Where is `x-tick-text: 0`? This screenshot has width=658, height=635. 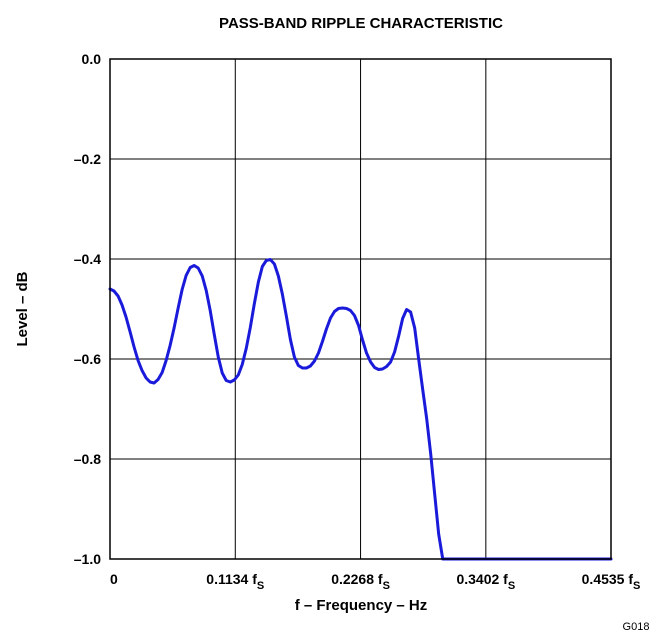
x-tick-text: 0 is located at coordinates (114, 579).